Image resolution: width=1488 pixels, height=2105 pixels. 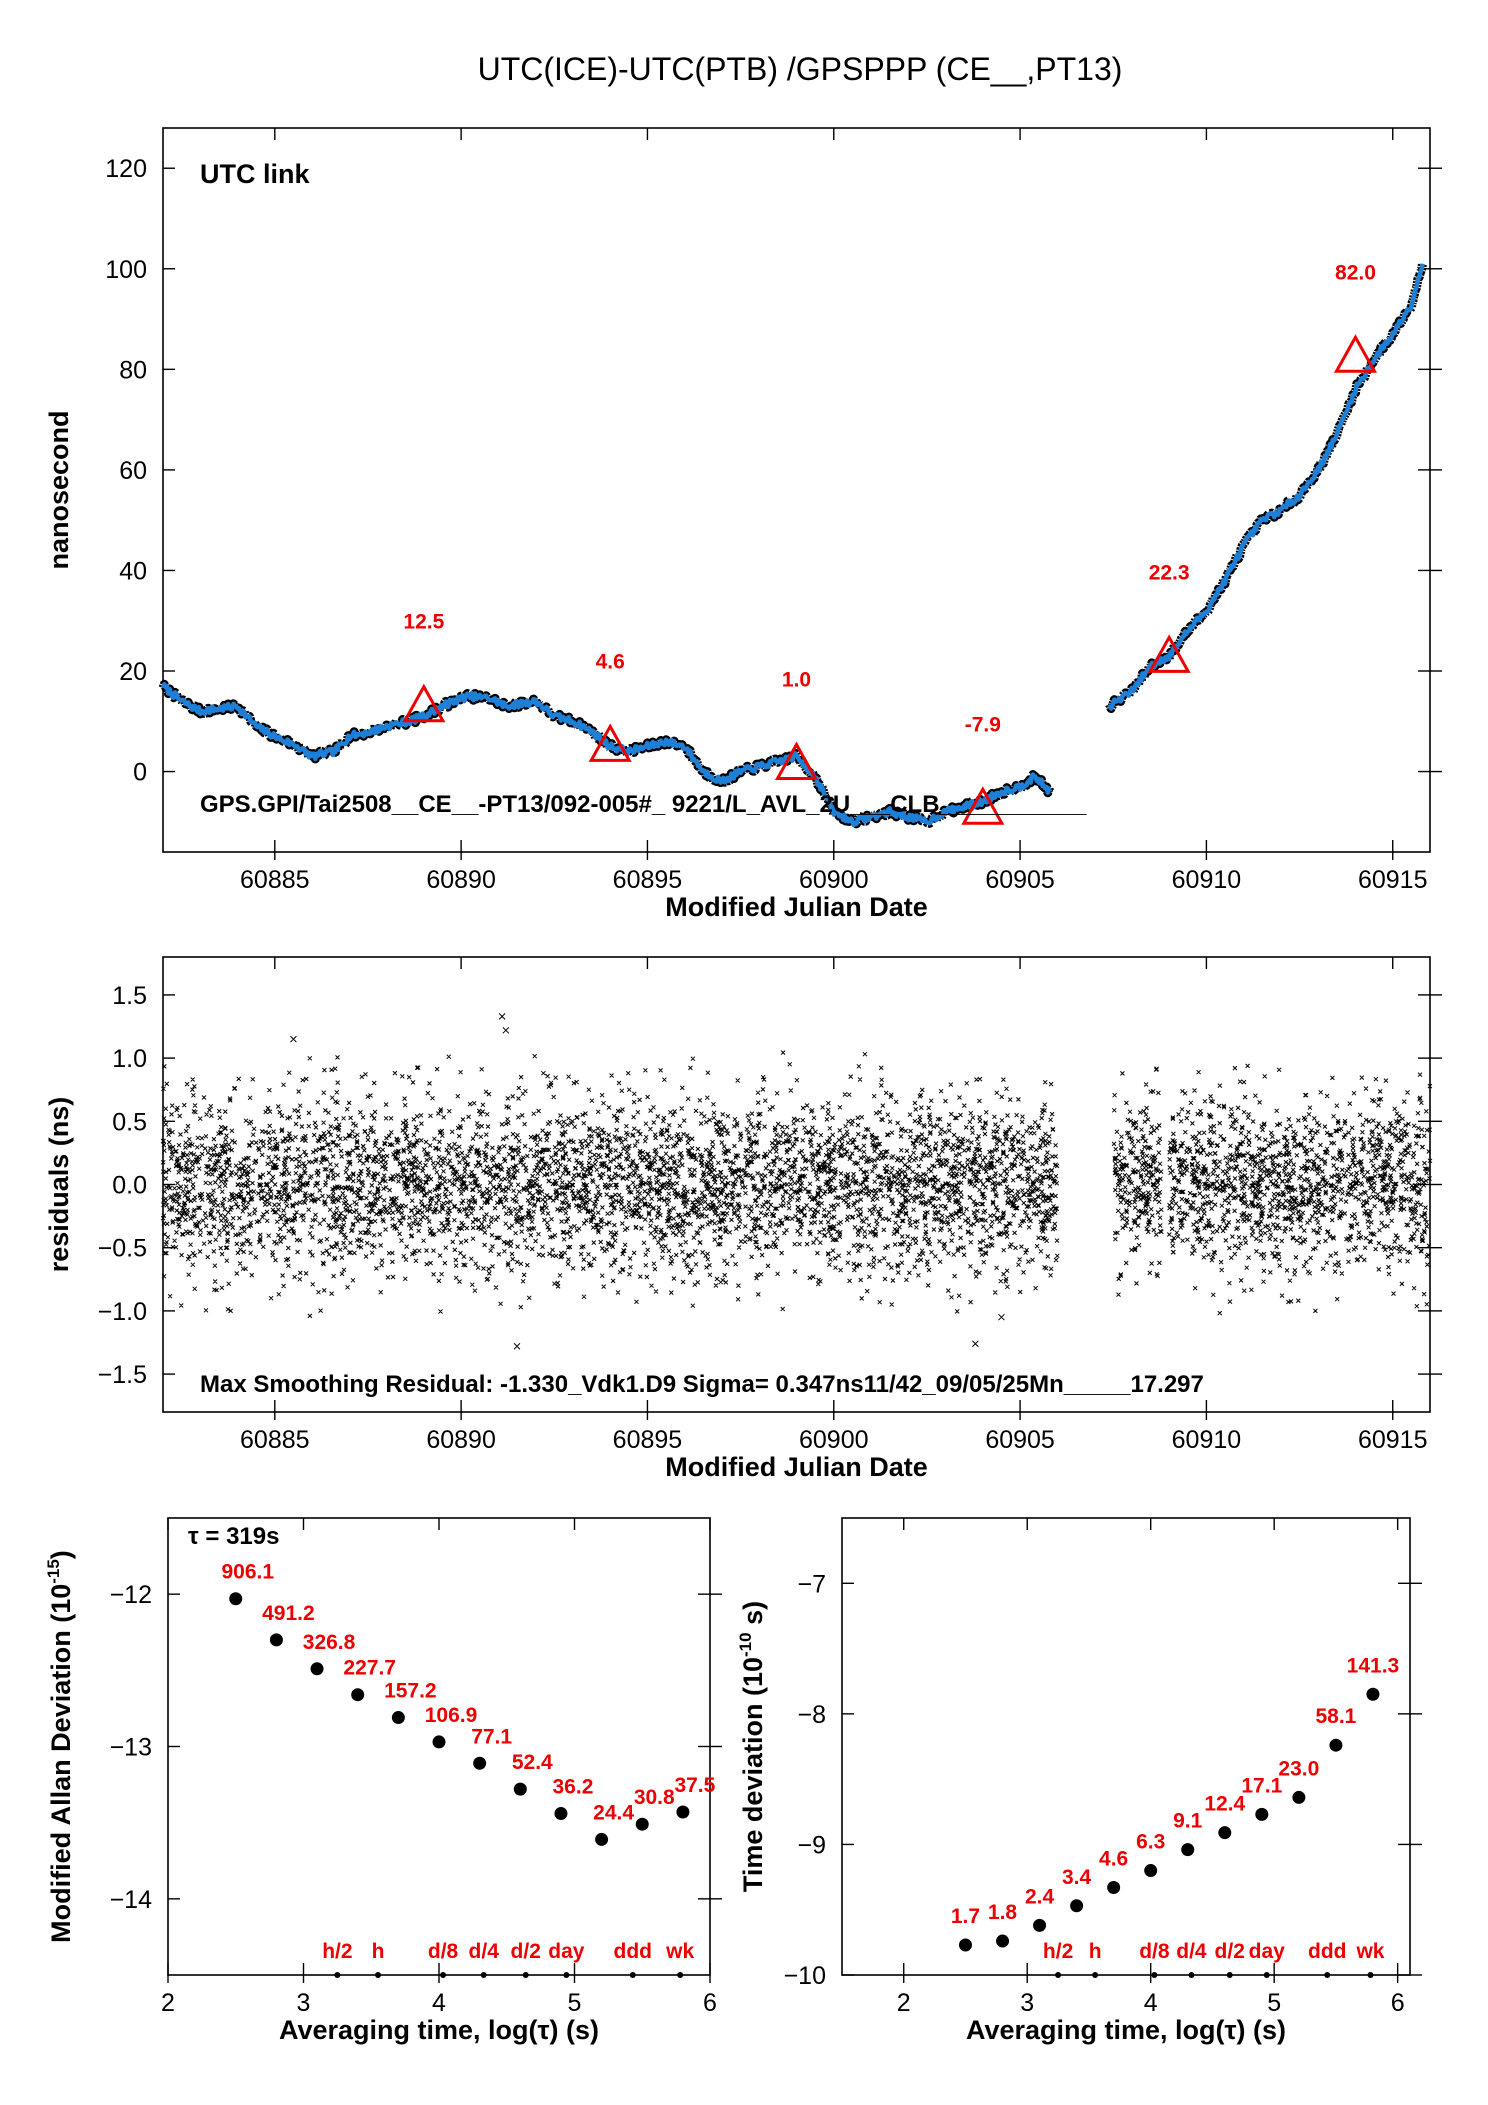 What do you see at coordinates (461, 880) in the screenshot?
I see `x-tick-label: 60890` at bounding box center [461, 880].